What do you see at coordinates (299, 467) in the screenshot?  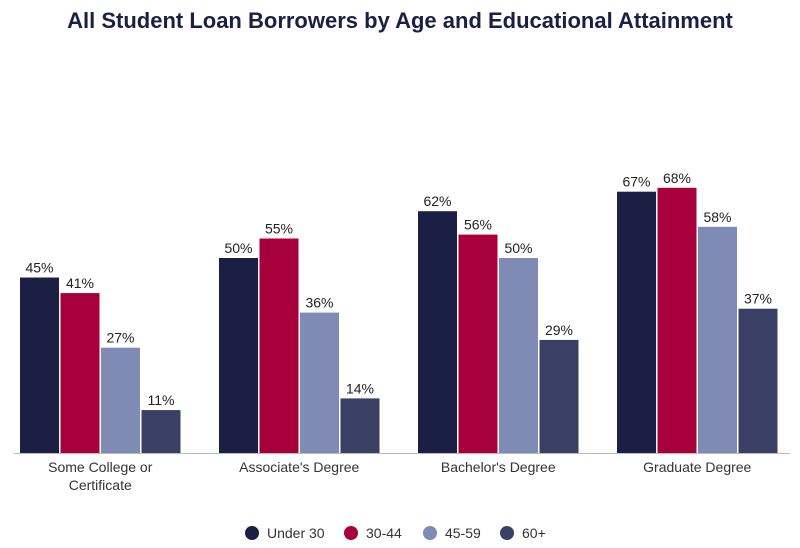 I see `category-label: Associate's Degree` at bounding box center [299, 467].